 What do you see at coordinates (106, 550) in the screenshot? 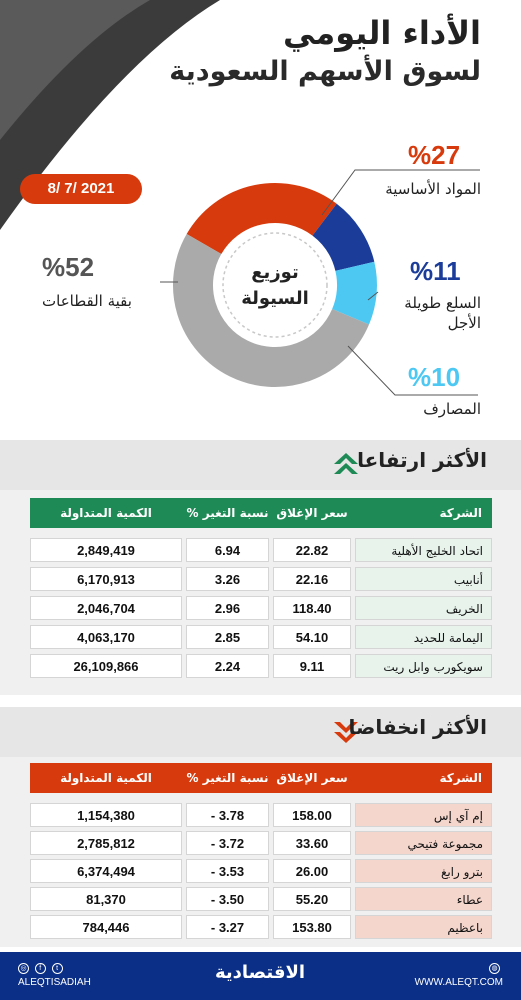
I see `cell-volume: 2,849,419` at bounding box center [106, 550].